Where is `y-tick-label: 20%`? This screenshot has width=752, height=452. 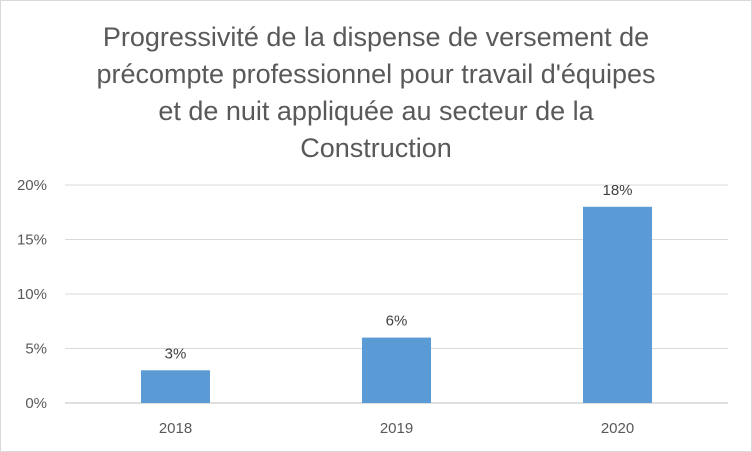
y-tick-label: 20% is located at coordinates (32, 185).